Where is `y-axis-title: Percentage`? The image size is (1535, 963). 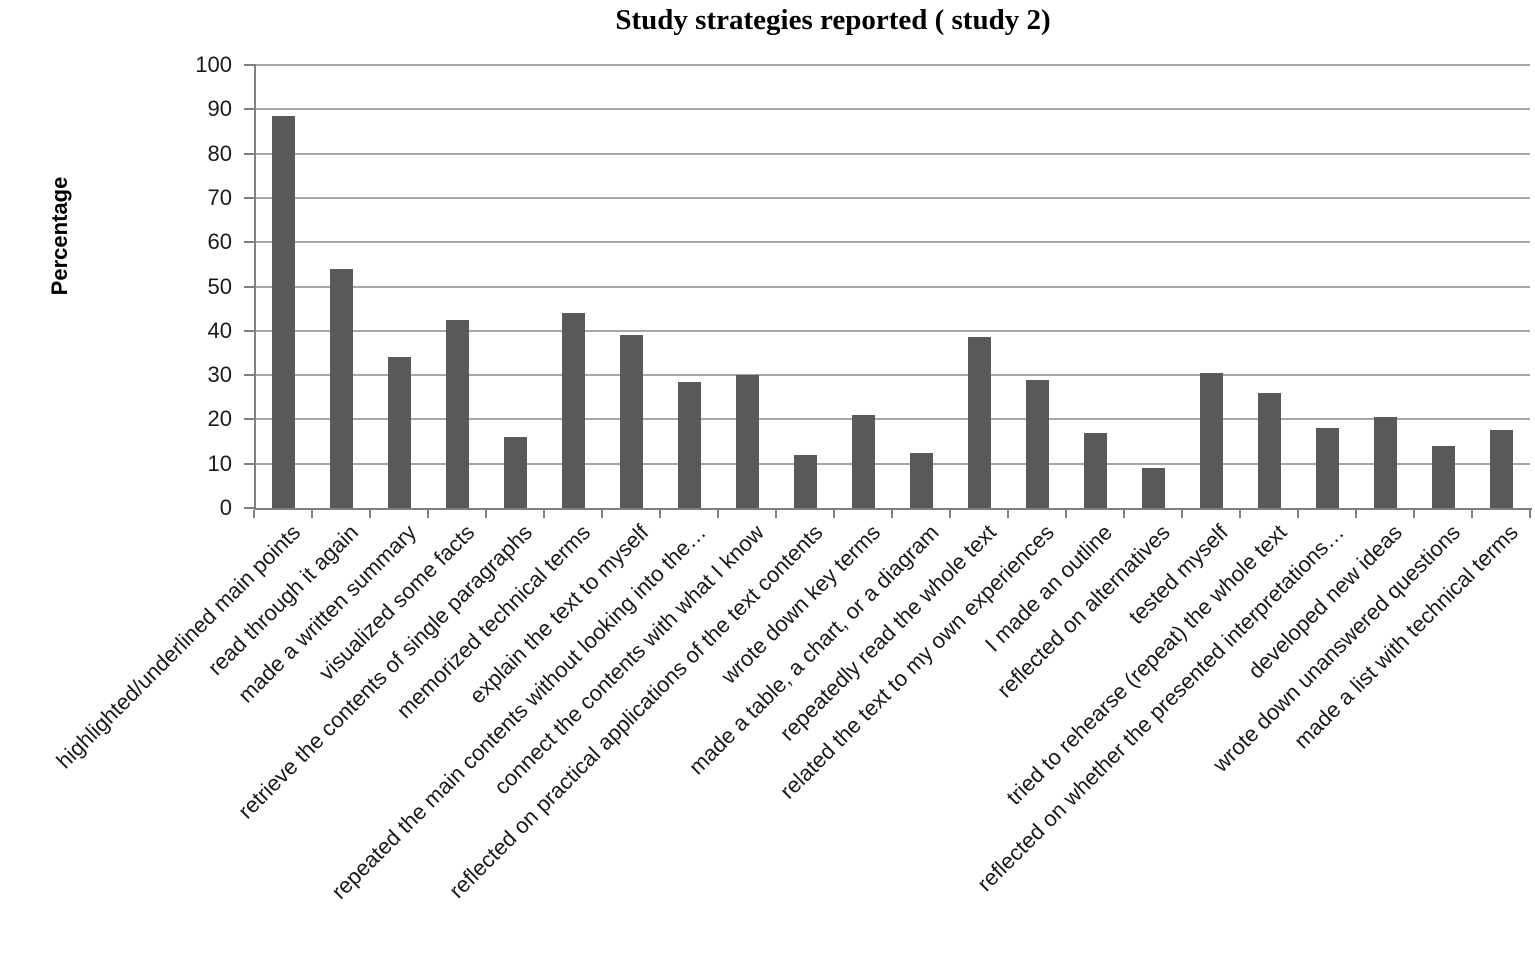
y-axis-title: Percentage is located at coordinates (59, 236).